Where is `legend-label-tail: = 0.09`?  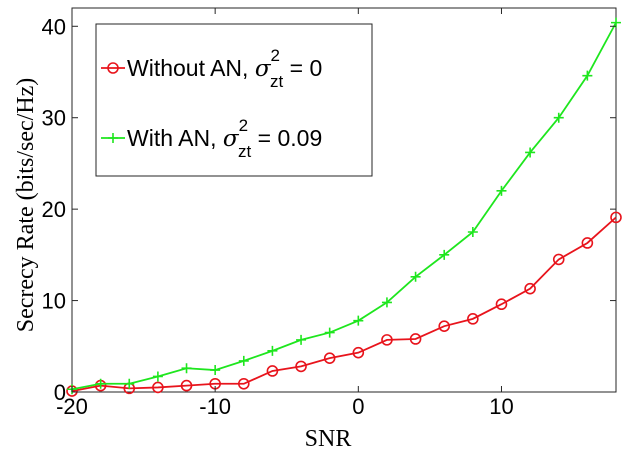
legend-label-tail: = 0.09 is located at coordinates (286, 138).